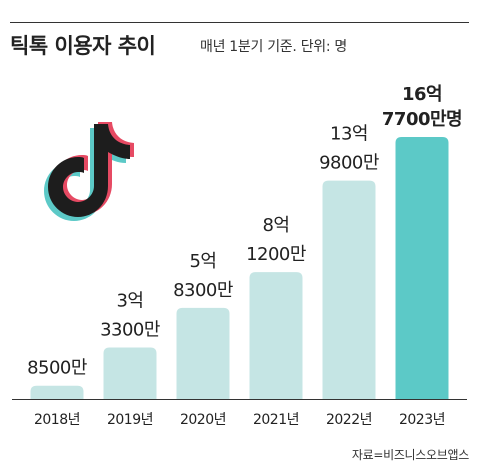 The image size is (479, 469). I want to click on top-rule, so click(239, 22).